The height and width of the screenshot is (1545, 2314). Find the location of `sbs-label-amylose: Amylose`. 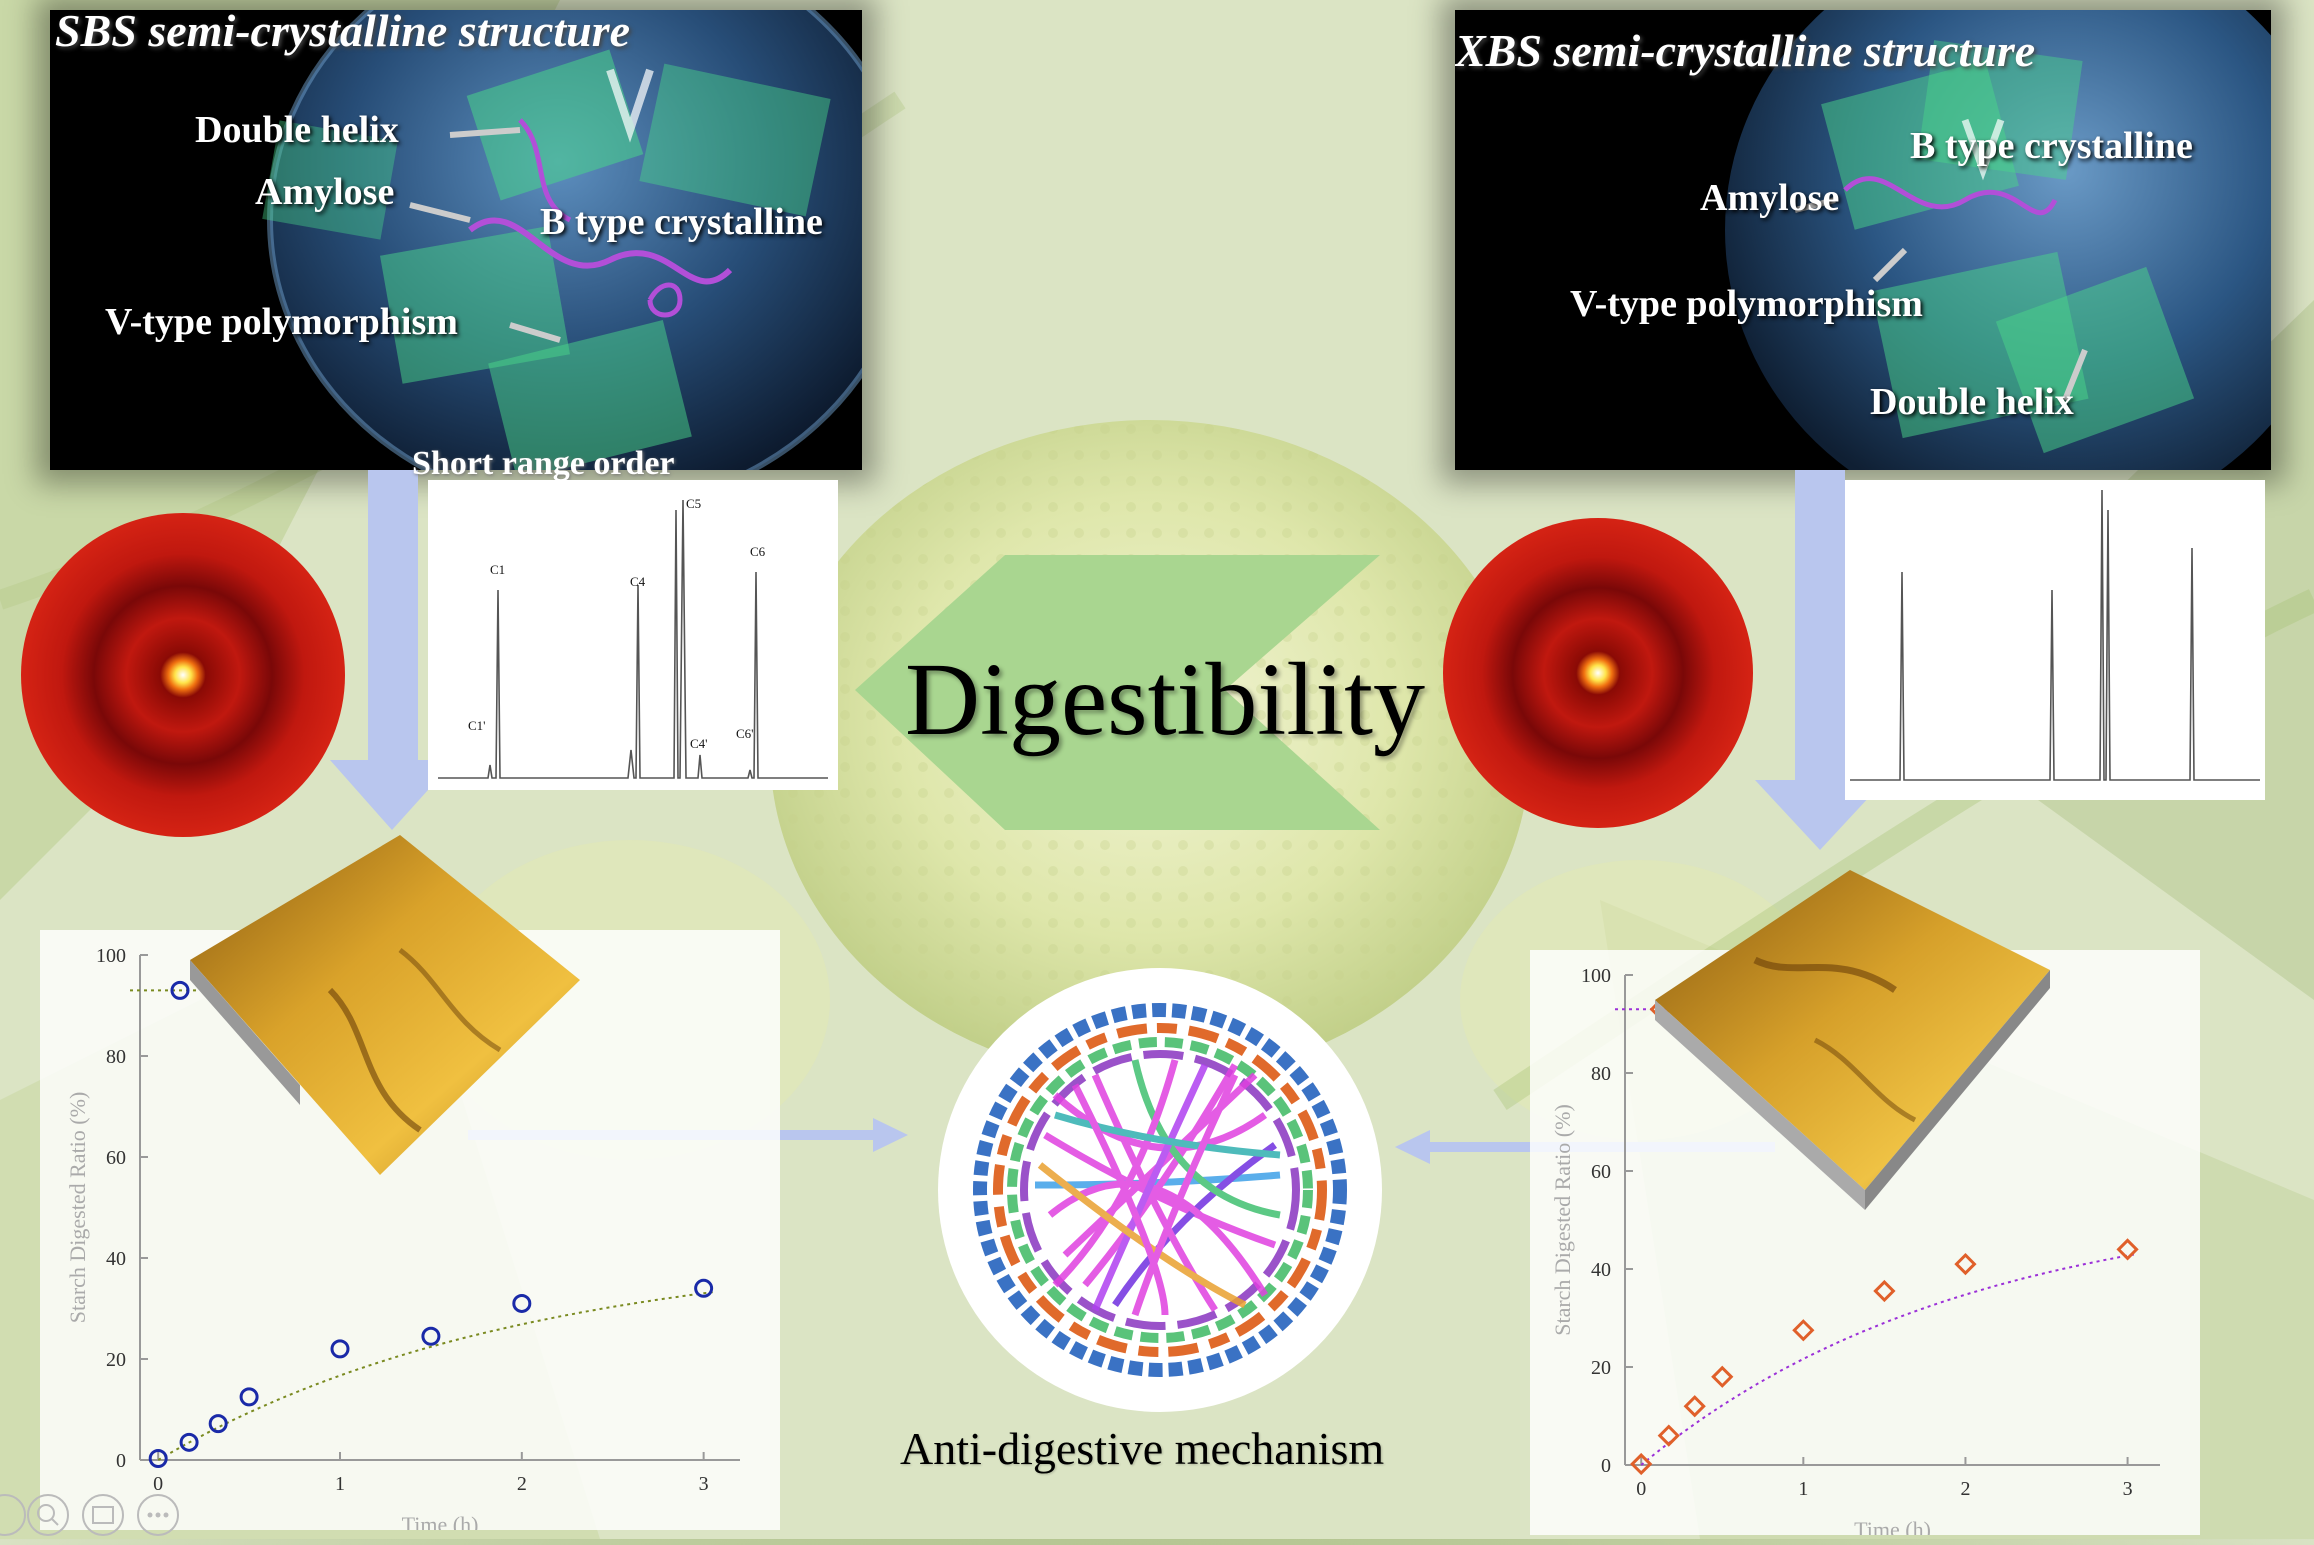

sbs-label-amylose: Amylose is located at coordinates (325, 192).